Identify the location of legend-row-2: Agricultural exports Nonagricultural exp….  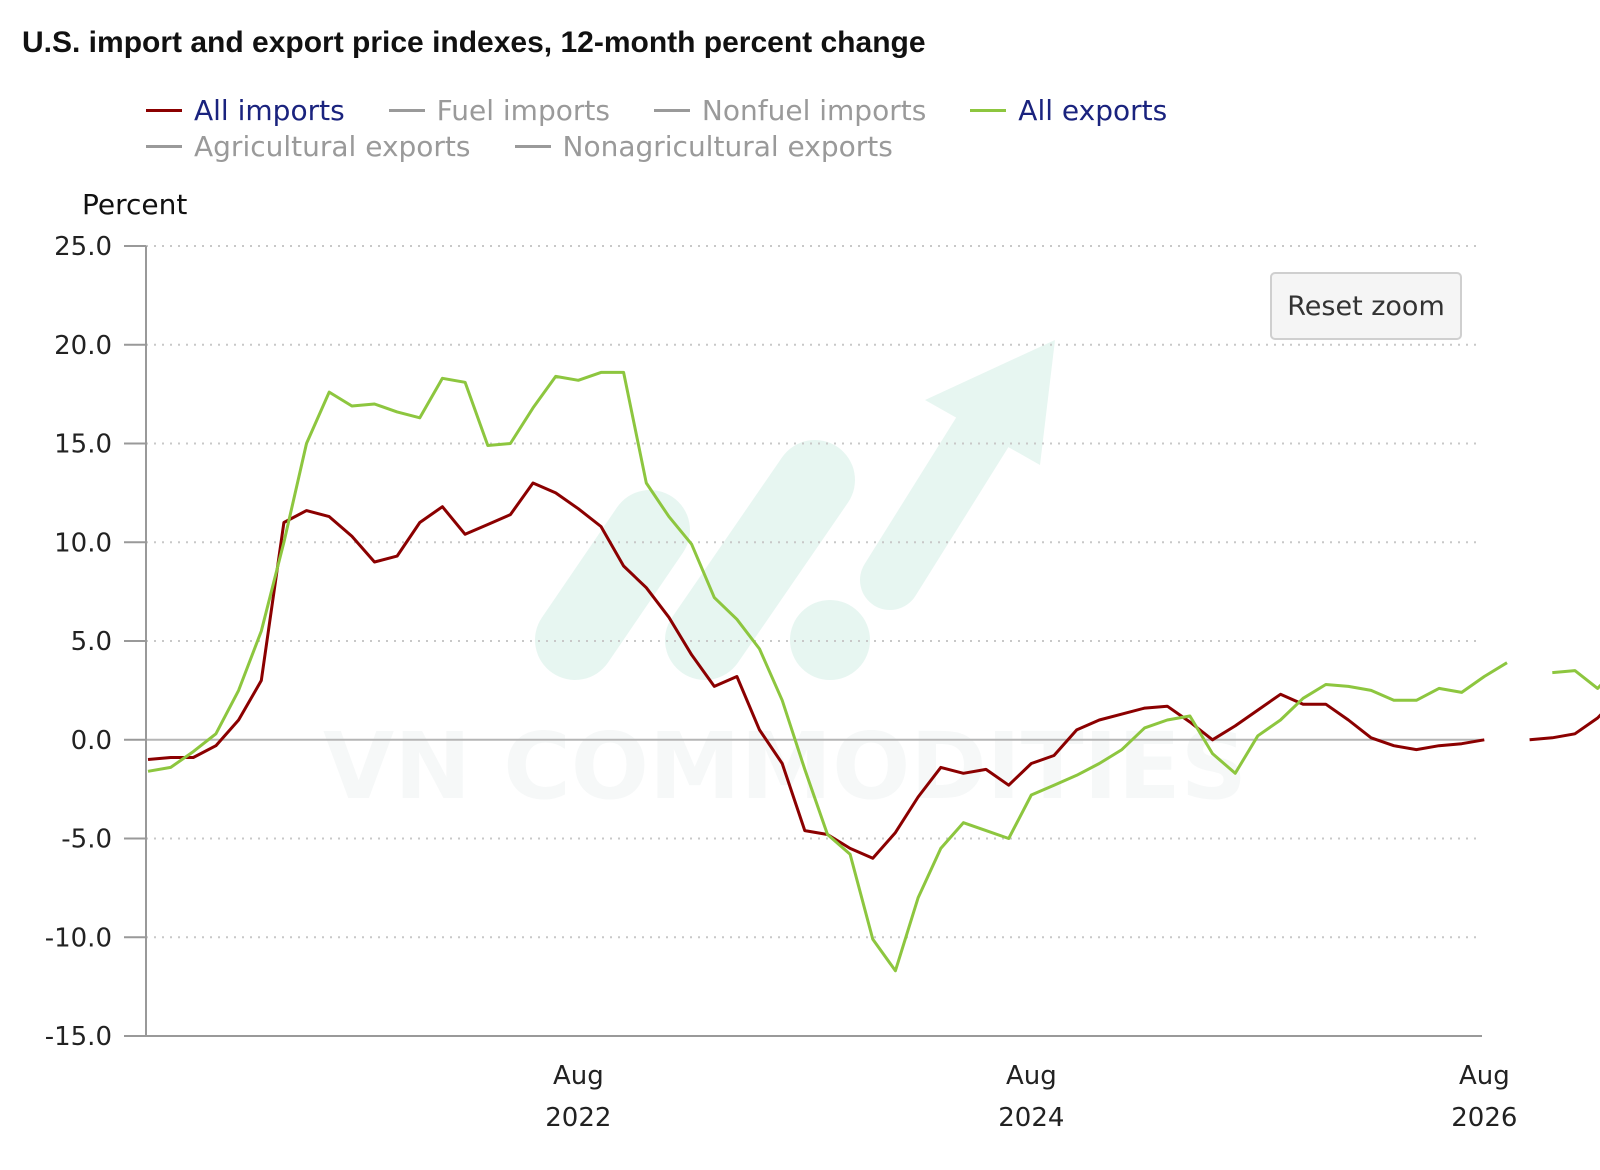
(696, 146).